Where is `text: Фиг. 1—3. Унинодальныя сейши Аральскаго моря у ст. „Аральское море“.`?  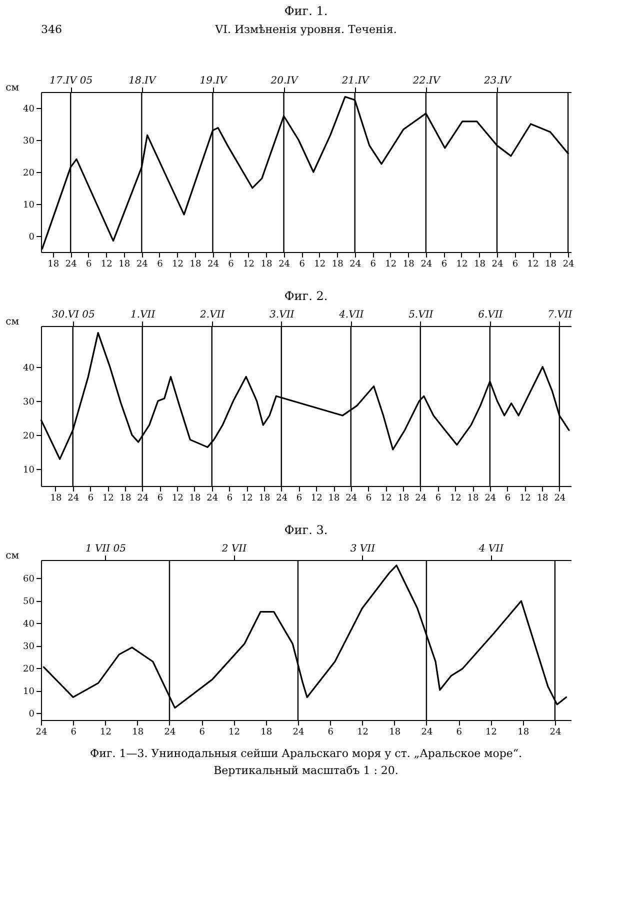
text: Фиг. 1—3. Унинодальныя сейши Аральскаго моря у ст. „Аральское море“. is located at coordinates (306, 753).